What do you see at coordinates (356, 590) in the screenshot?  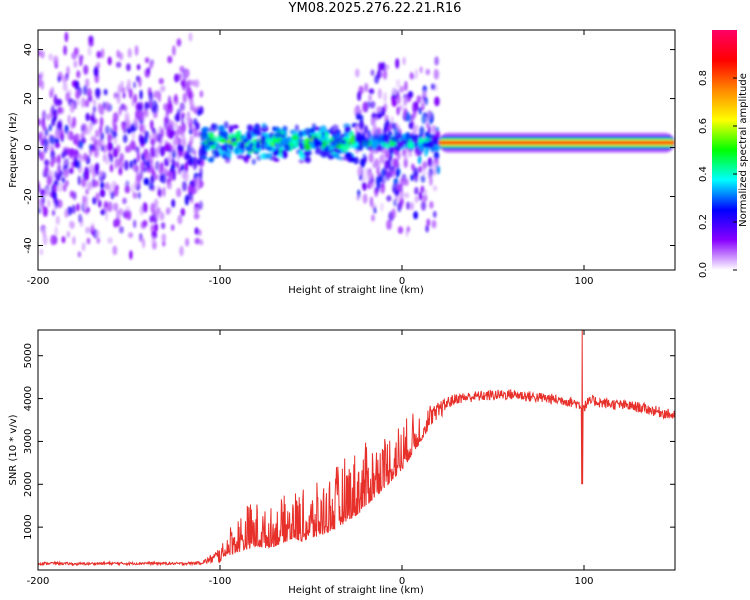 I see `snr-x-label: Height of straight line (km)` at bounding box center [356, 590].